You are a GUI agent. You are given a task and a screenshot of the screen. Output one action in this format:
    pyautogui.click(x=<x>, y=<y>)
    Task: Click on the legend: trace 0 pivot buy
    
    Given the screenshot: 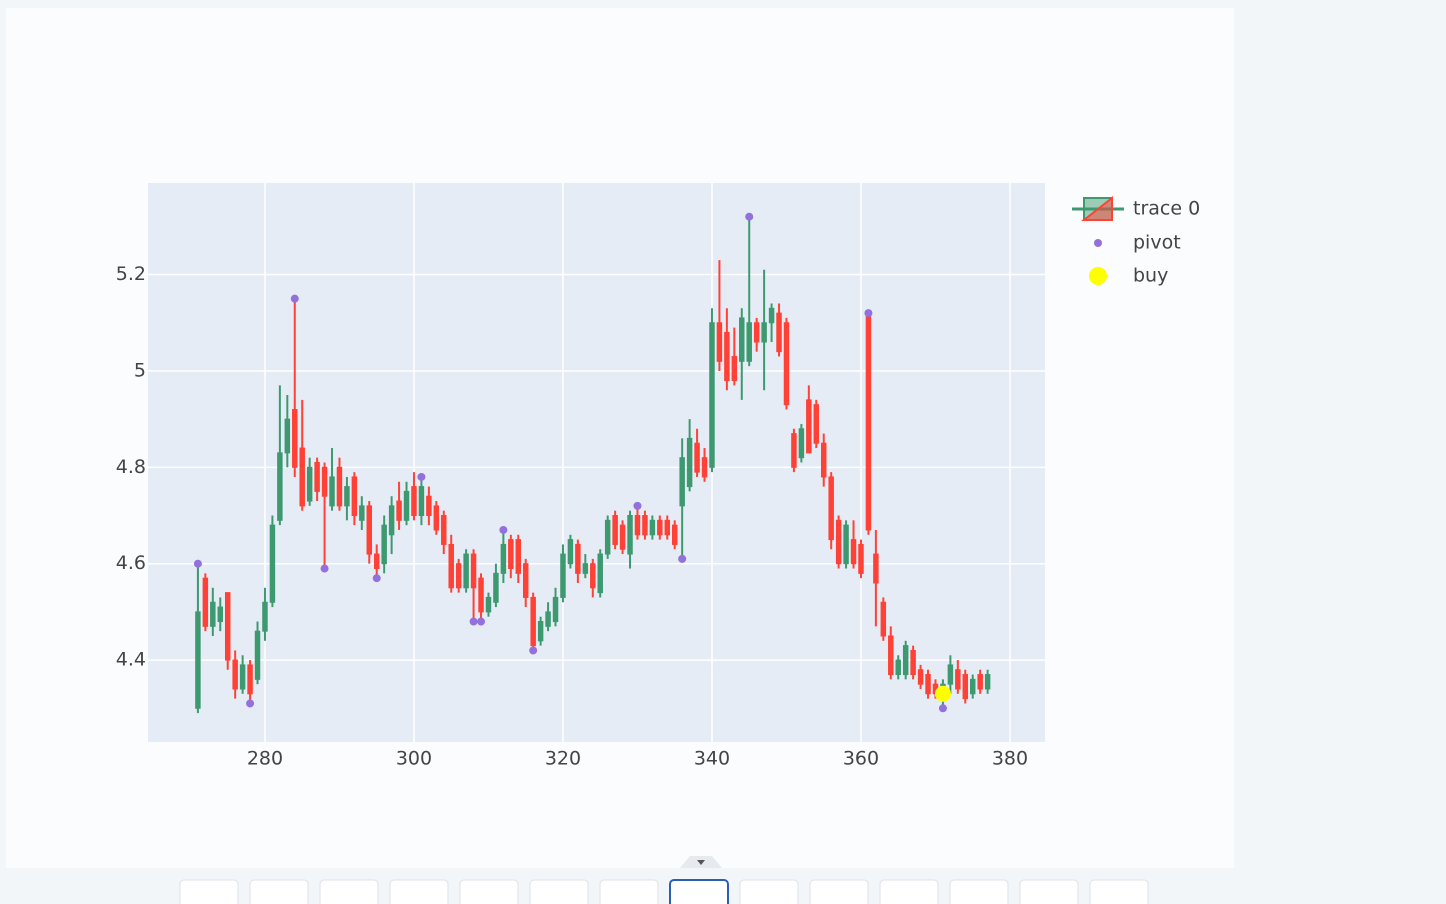 What is the action you would take?
    pyautogui.click(x=1136, y=241)
    